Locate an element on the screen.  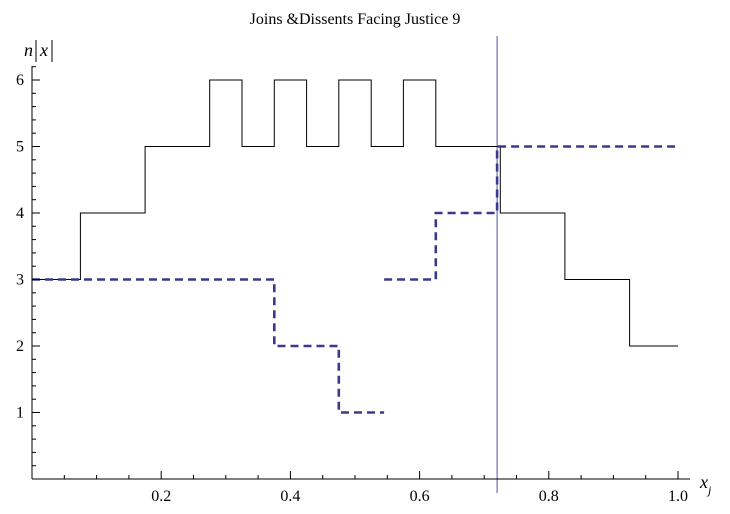
x-axis-label-sub: j is located at coordinates (709, 490).